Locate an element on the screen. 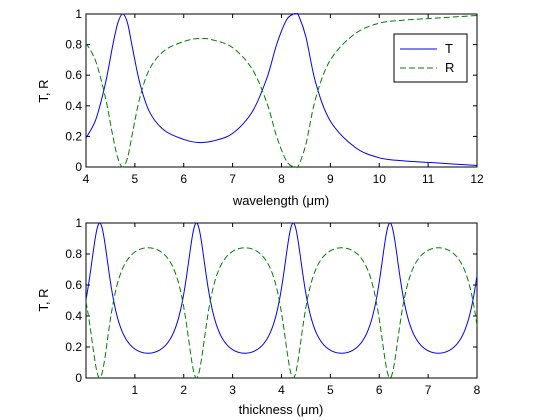  top-xtick-label: 9 is located at coordinates (330, 179).